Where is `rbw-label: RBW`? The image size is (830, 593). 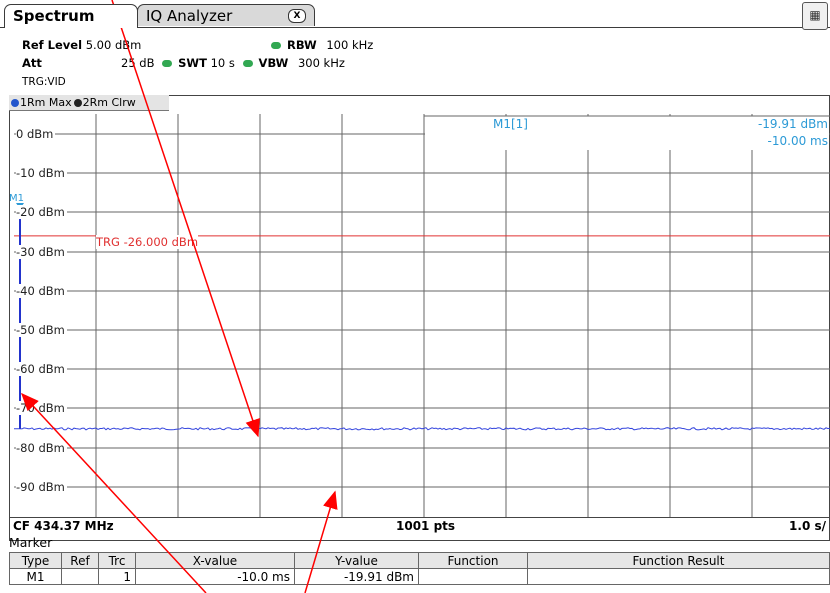
rbw-label: RBW is located at coordinates (302, 45).